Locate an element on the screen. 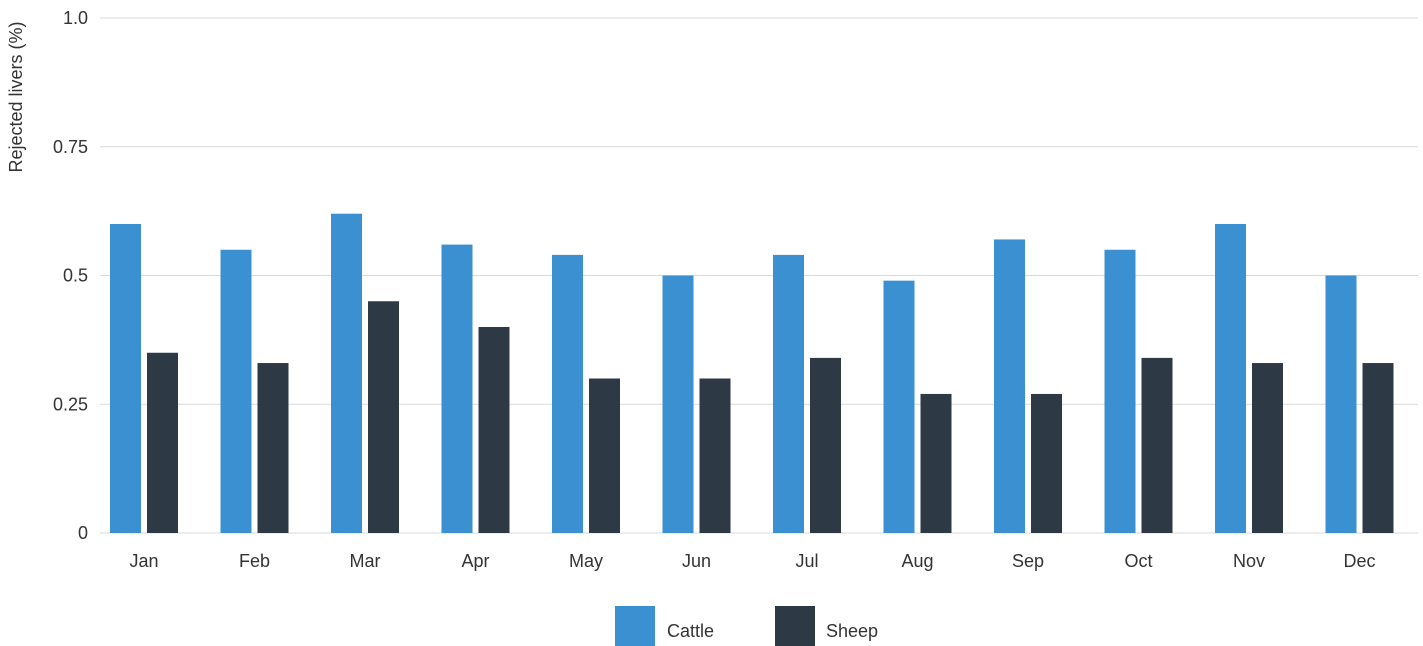  bar-sheep-sep is located at coordinates (1046, 463).